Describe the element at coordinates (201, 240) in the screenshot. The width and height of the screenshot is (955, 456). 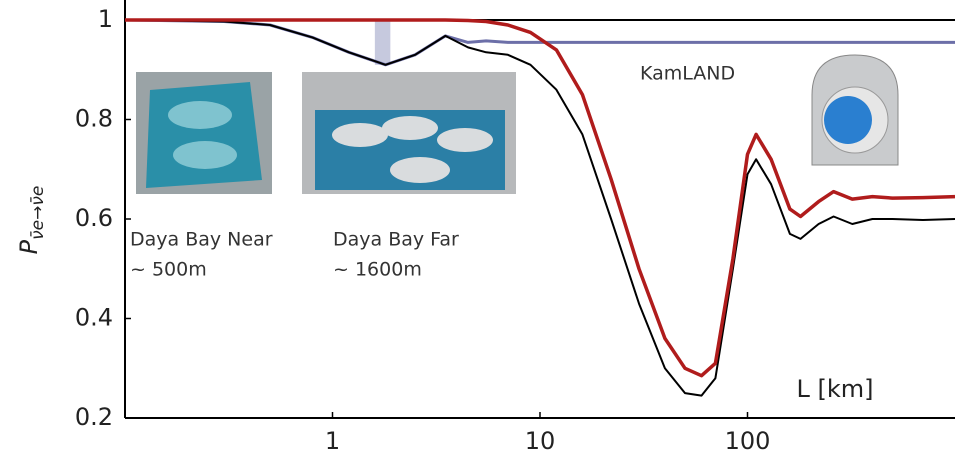
I see `annotation: Daya Bay Near` at that location.